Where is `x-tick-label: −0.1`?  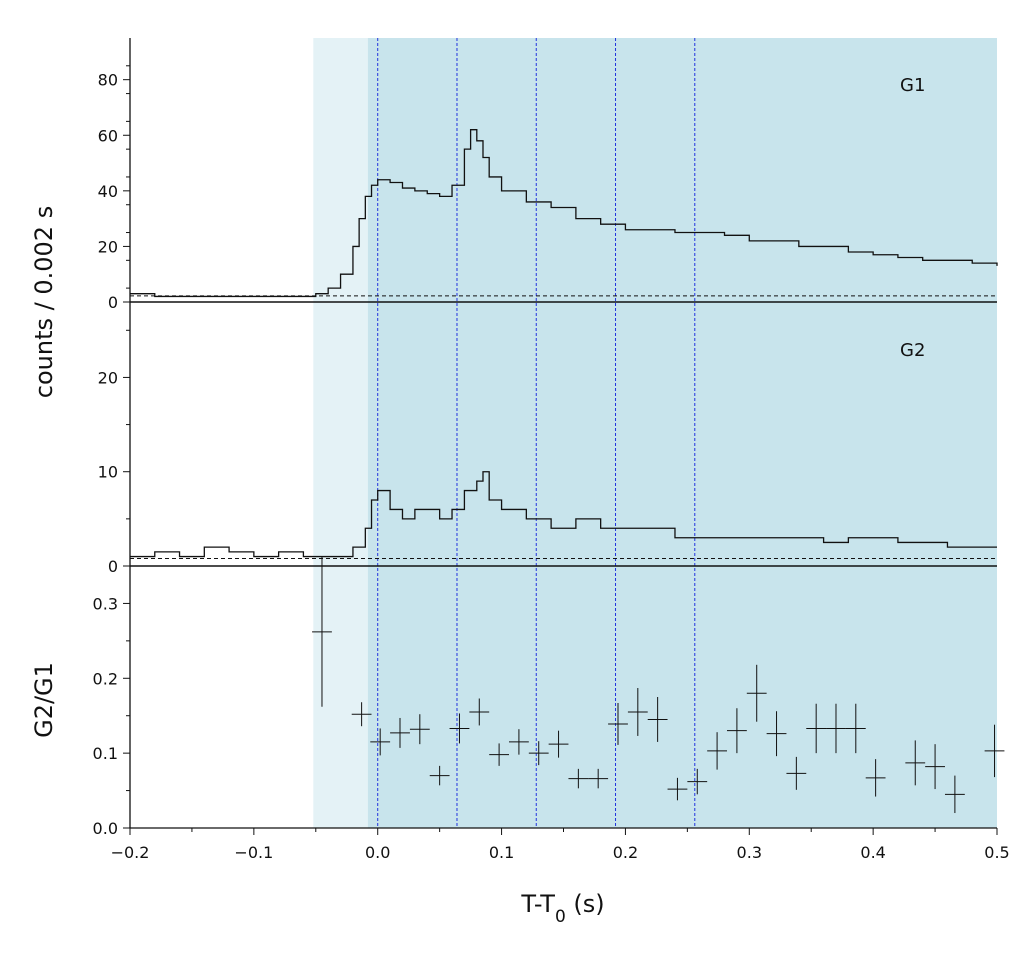 x-tick-label: −0.1 is located at coordinates (253, 852).